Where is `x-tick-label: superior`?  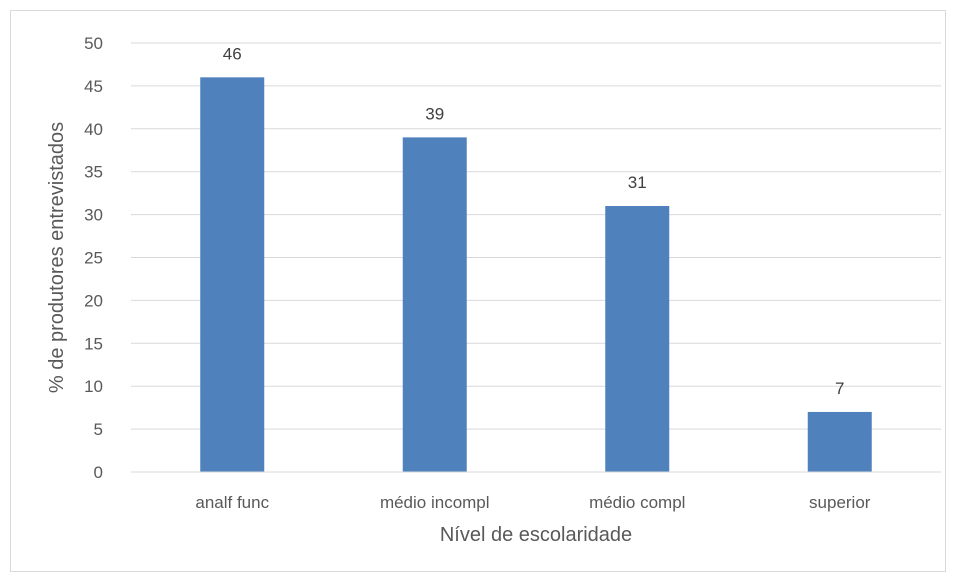 x-tick-label: superior is located at coordinates (840, 502).